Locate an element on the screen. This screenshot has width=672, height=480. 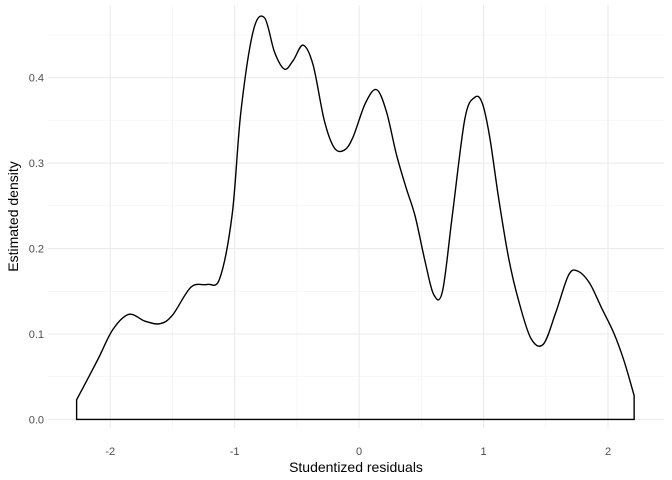
y-tick-labels: 0.0 0.1 0.2 0.3 0.4 is located at coordinates (36, 250).